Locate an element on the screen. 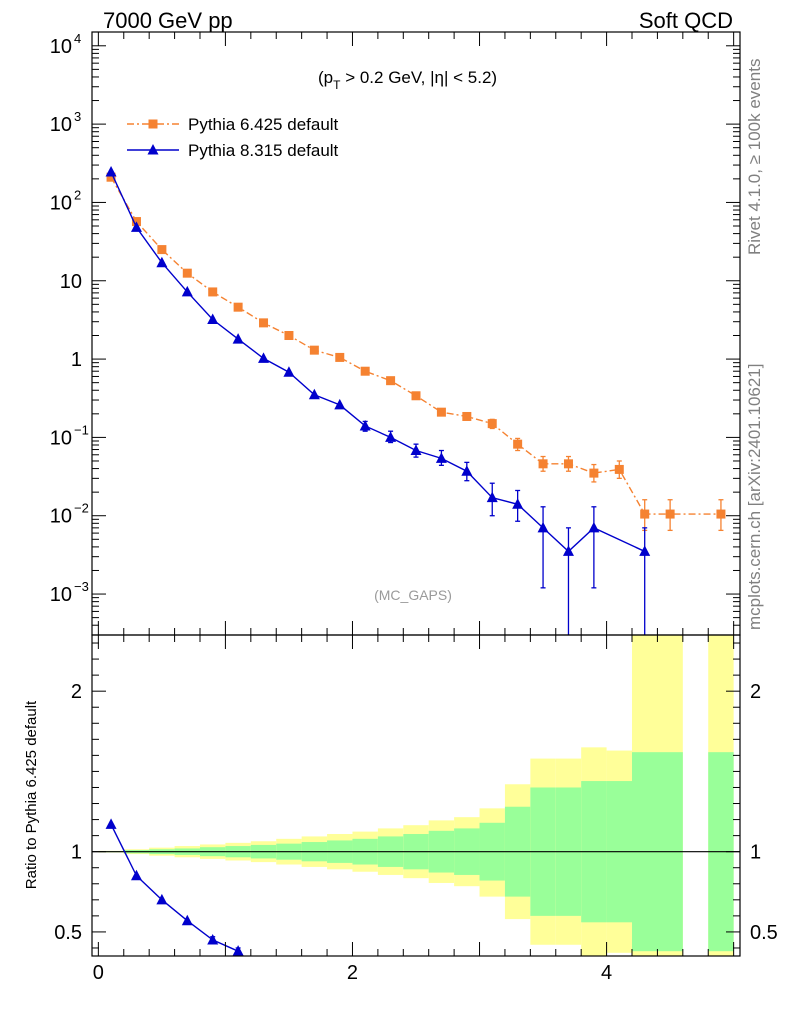 The height and width of the screenshot is (1024, 786). y-tick-exponent: 2 is located at coordinates (77, 194).